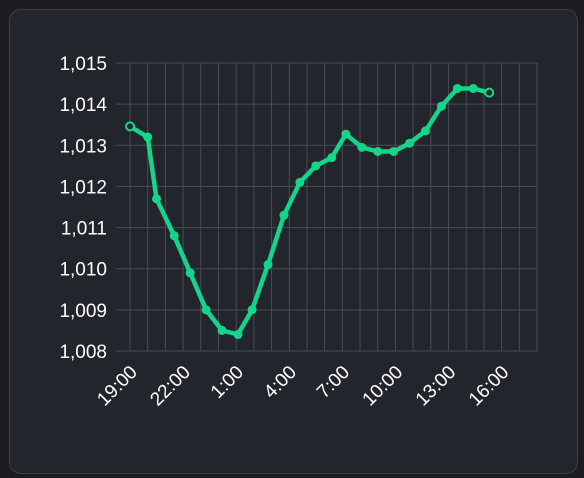  I want to click on y-tick-label: 1,015, so click(83, 64).